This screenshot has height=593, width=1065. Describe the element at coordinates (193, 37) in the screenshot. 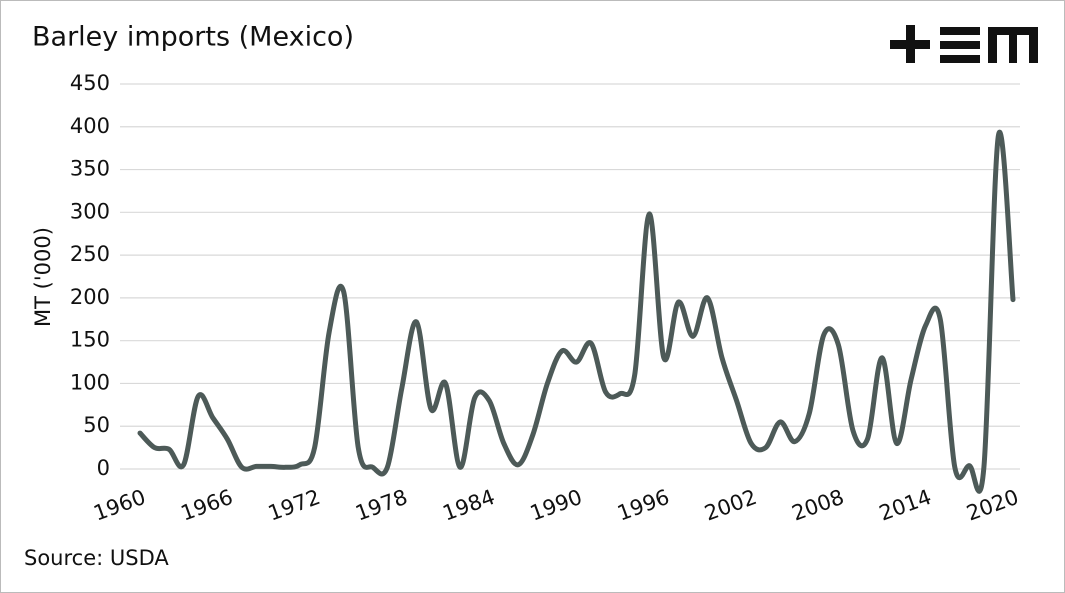

I see `chart-title: Barley imports (Mexico)` at that location.